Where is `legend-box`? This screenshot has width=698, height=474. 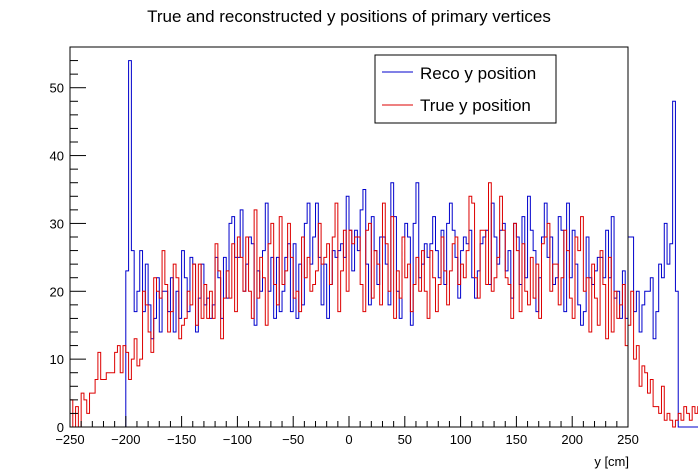 legend-box is located at coordinates (465, 89).